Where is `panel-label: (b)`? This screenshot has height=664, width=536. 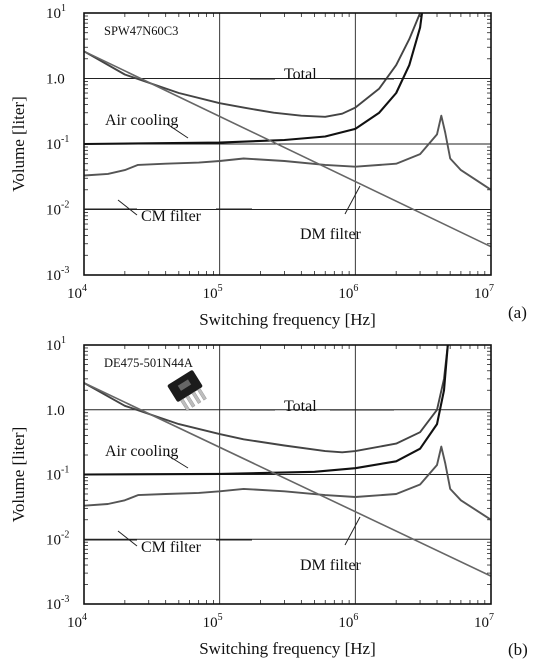
panel-label: (b) is located at coordinates (518, 649).